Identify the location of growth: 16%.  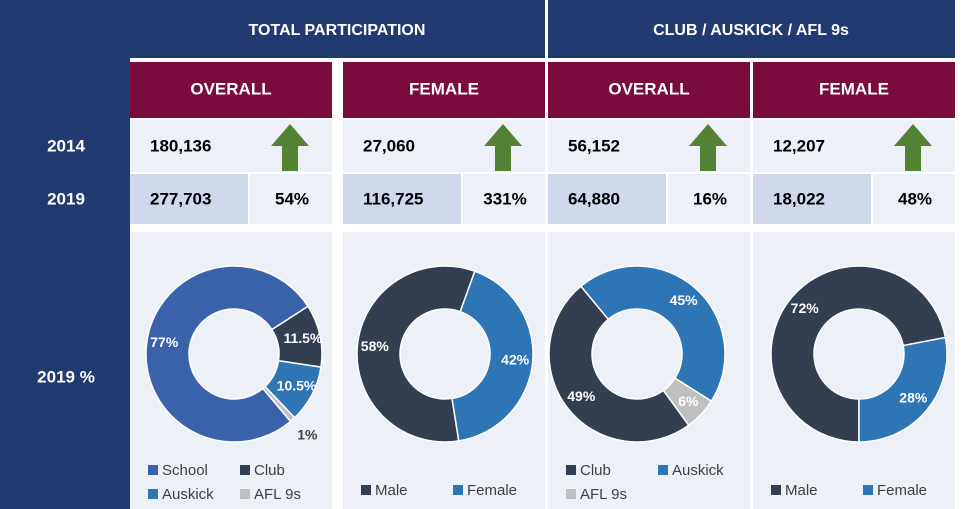
(710, 198).